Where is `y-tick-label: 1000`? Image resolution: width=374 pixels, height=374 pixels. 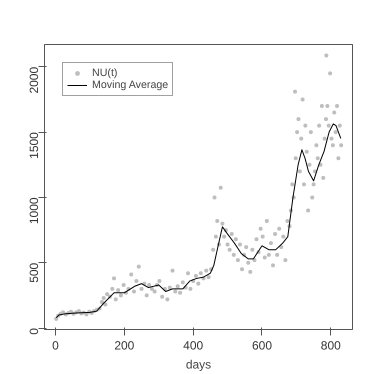 y-tick-label: 1000 is located at coordinates (34, 210).